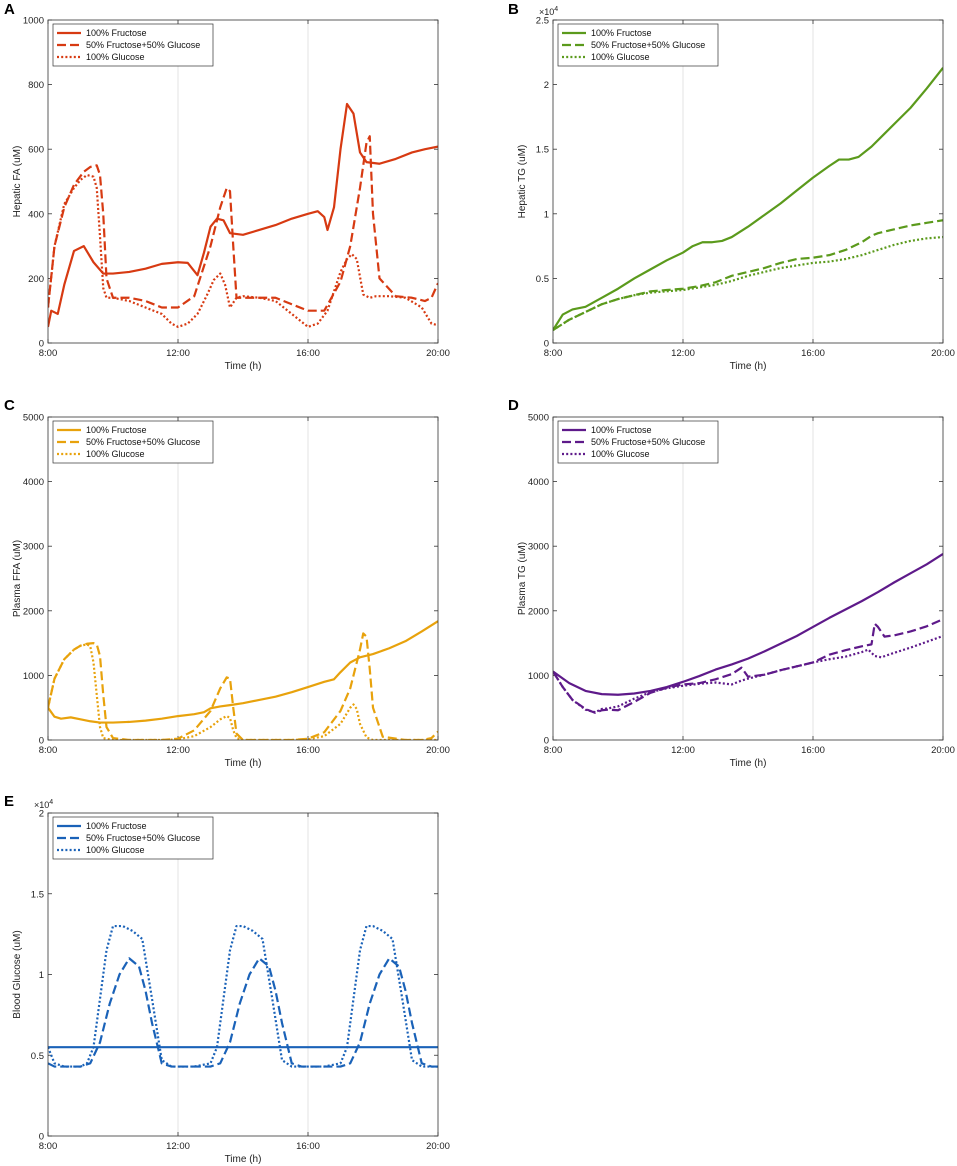 The height and width of the screenshot is (1166, 957). I want to click on panel-letter: A, so click(9, 9).